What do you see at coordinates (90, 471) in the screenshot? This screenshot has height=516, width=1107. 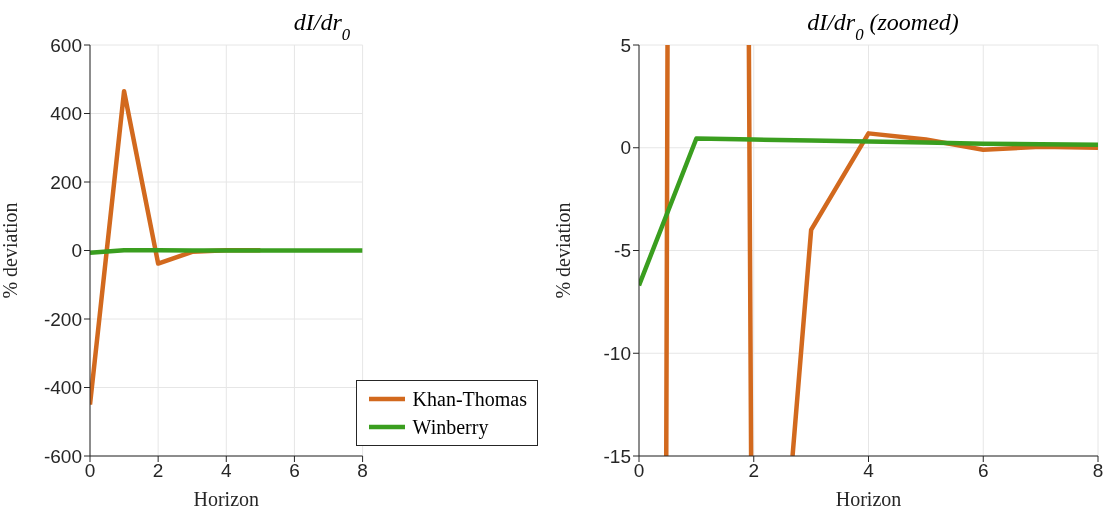 I see `x-tick-label: 0` at bounding box center [90, 471].